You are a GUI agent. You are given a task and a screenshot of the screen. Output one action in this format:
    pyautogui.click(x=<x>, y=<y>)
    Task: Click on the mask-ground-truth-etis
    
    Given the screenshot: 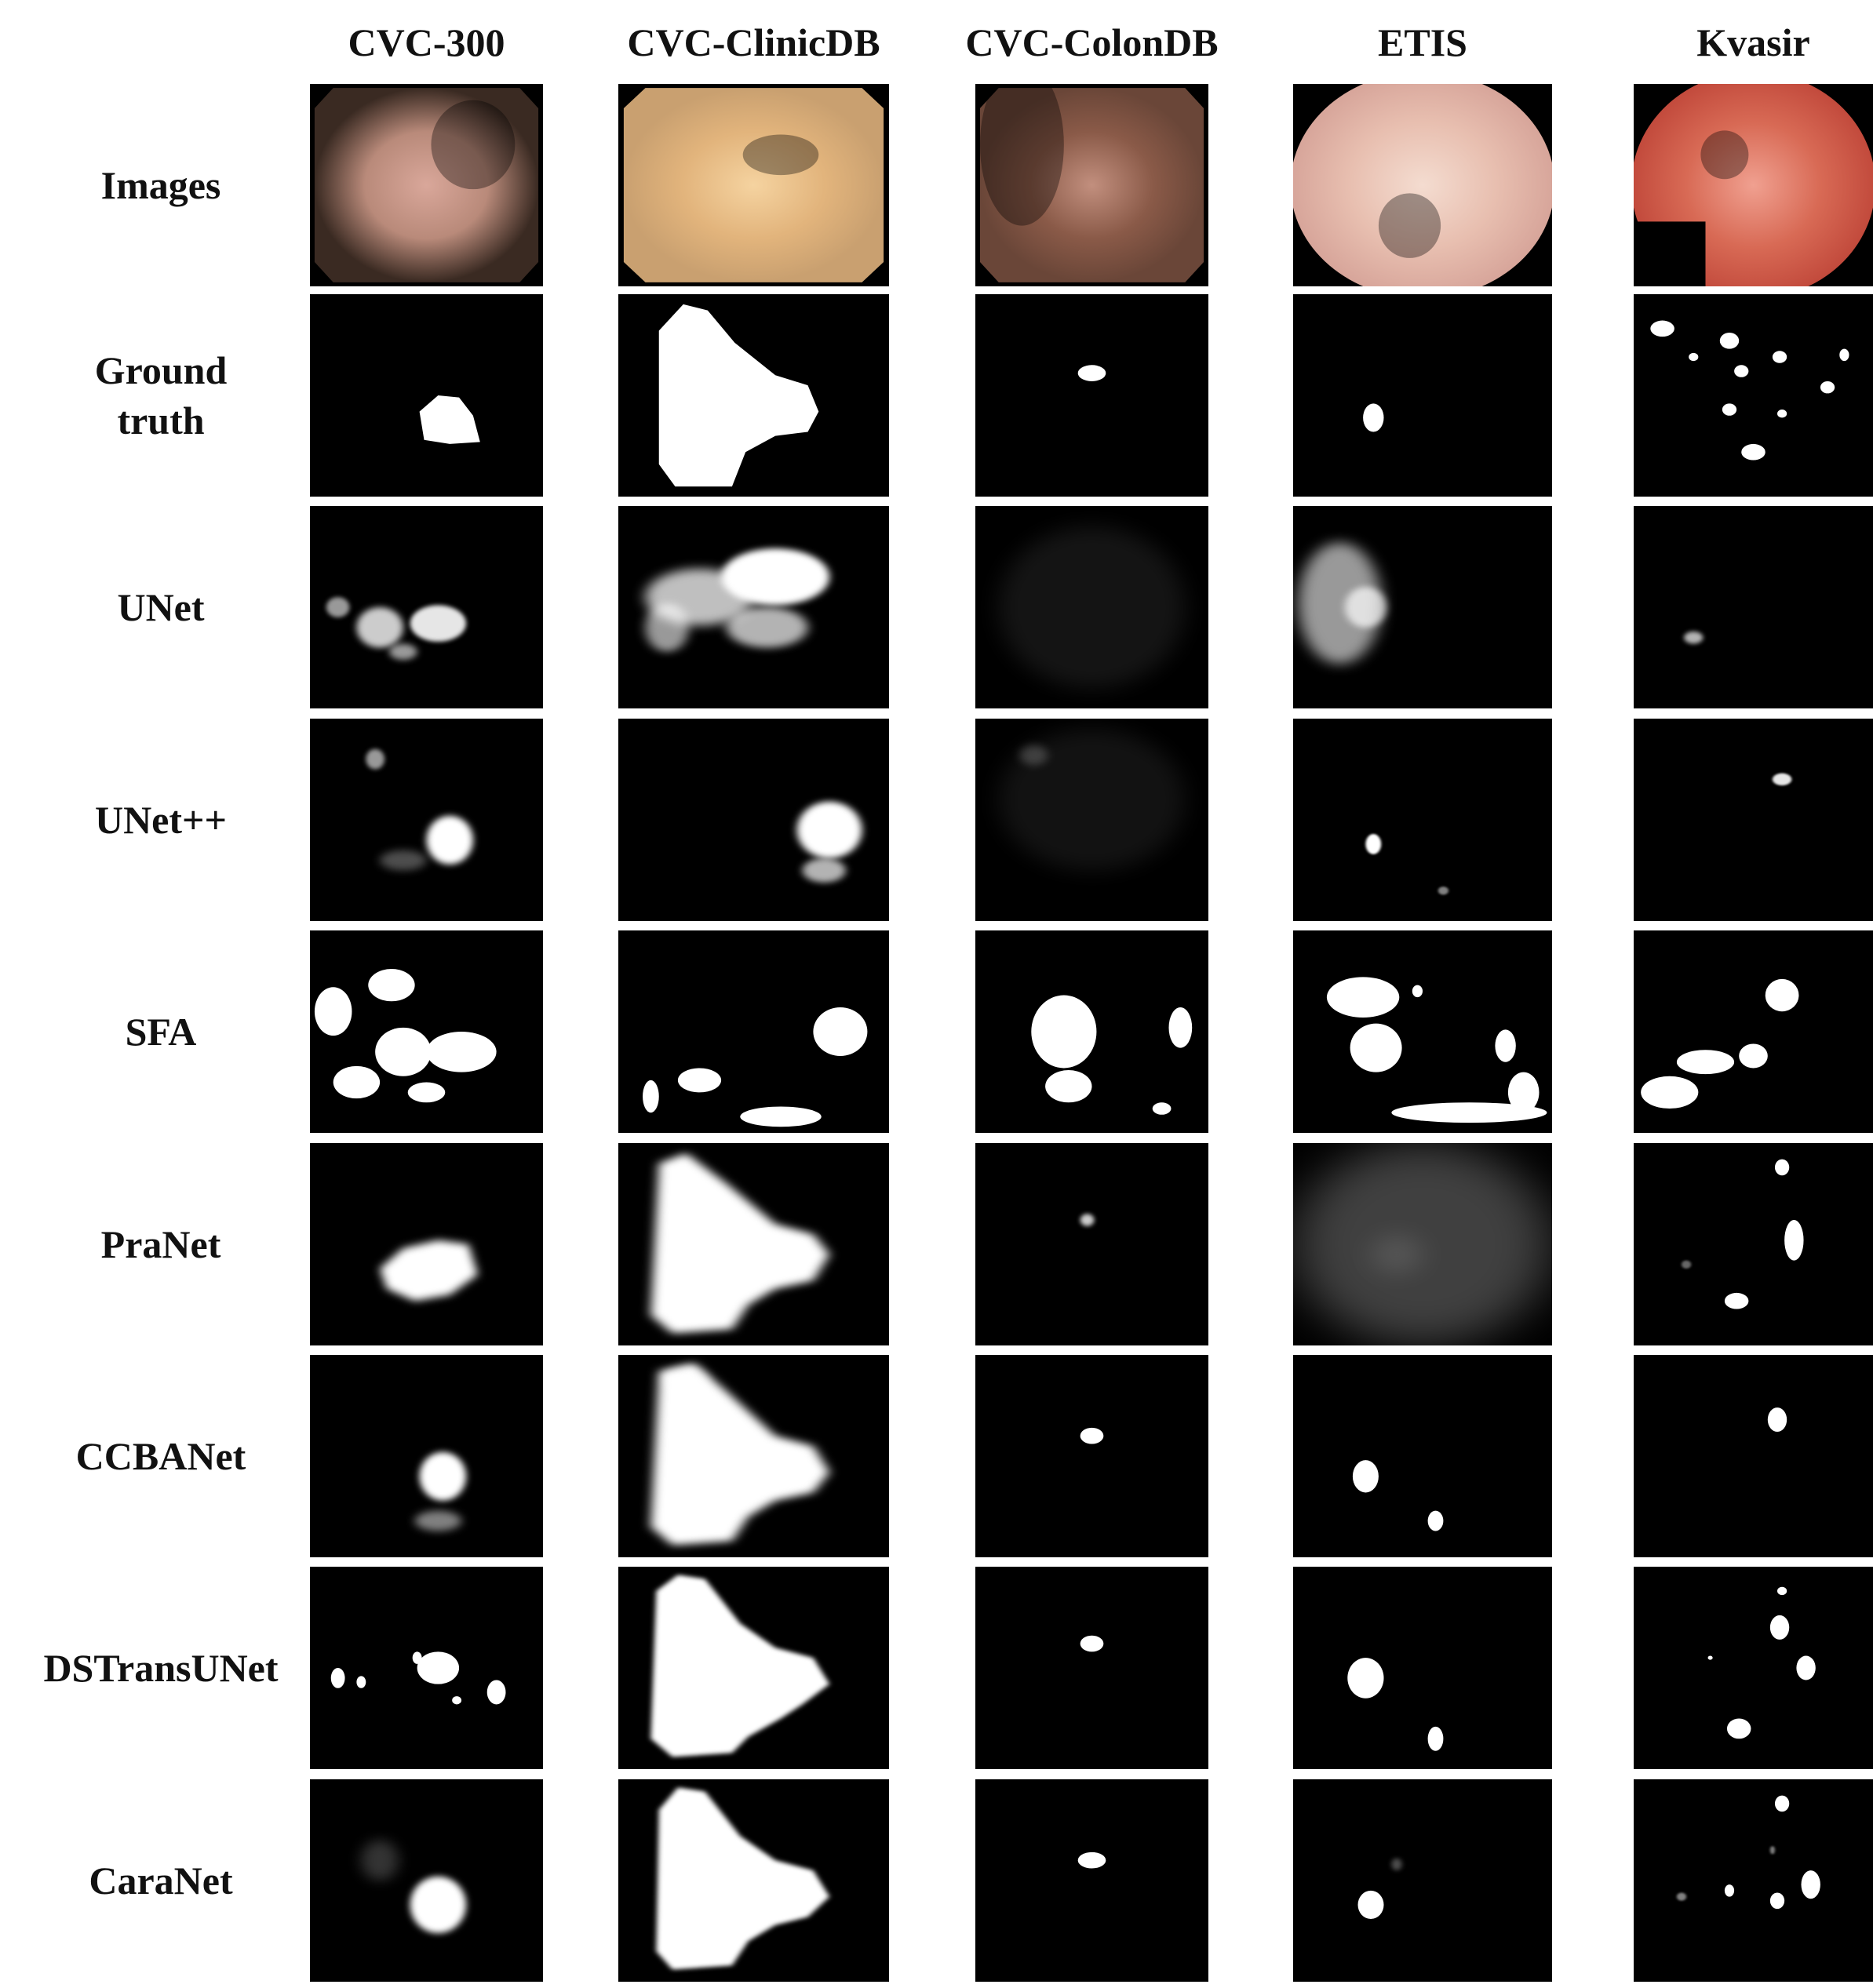 What is the action you would take?
    pyautogui.click(x=1422, y=396)
    